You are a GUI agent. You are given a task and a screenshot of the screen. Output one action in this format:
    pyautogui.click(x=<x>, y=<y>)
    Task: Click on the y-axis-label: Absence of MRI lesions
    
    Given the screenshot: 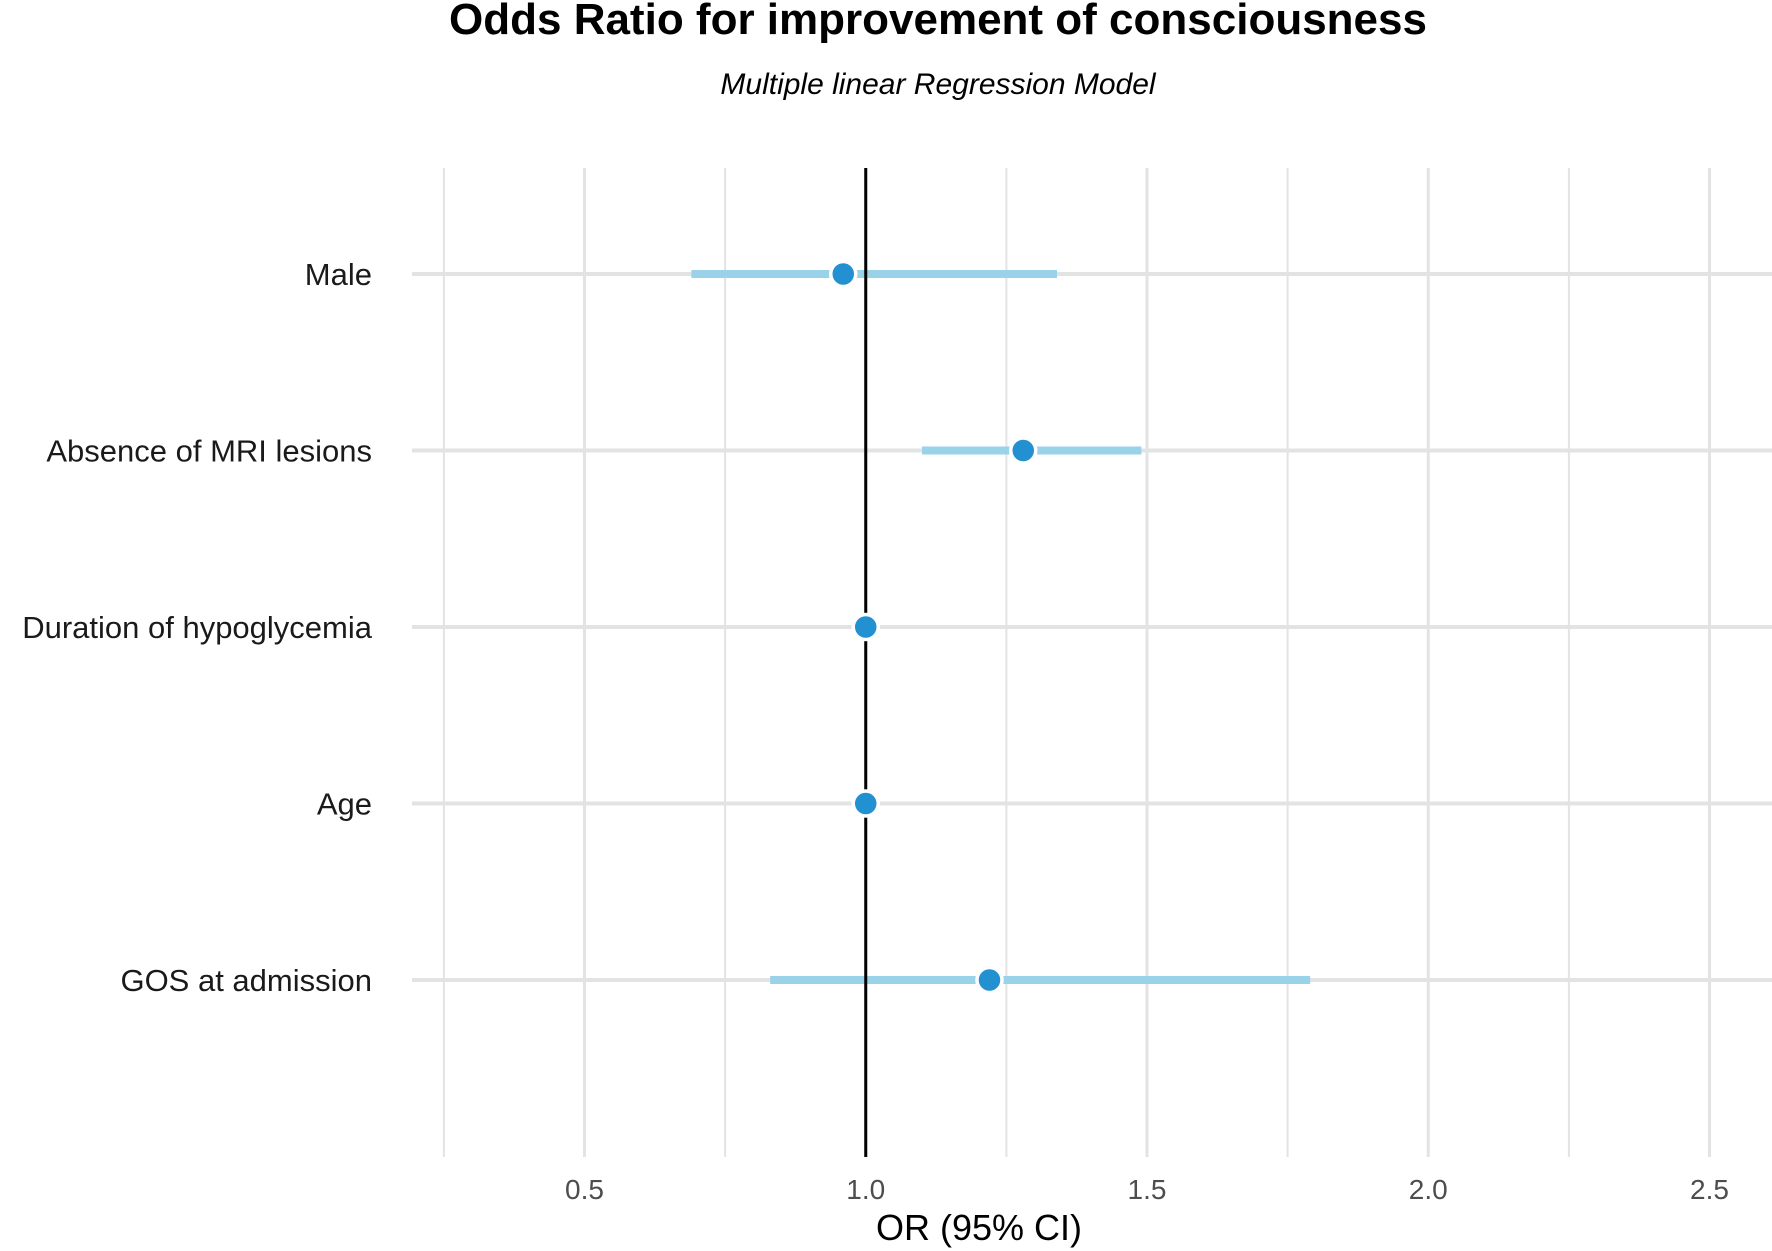 What is the action you would take?
    pyautogui.click(x=209, y=451)
    